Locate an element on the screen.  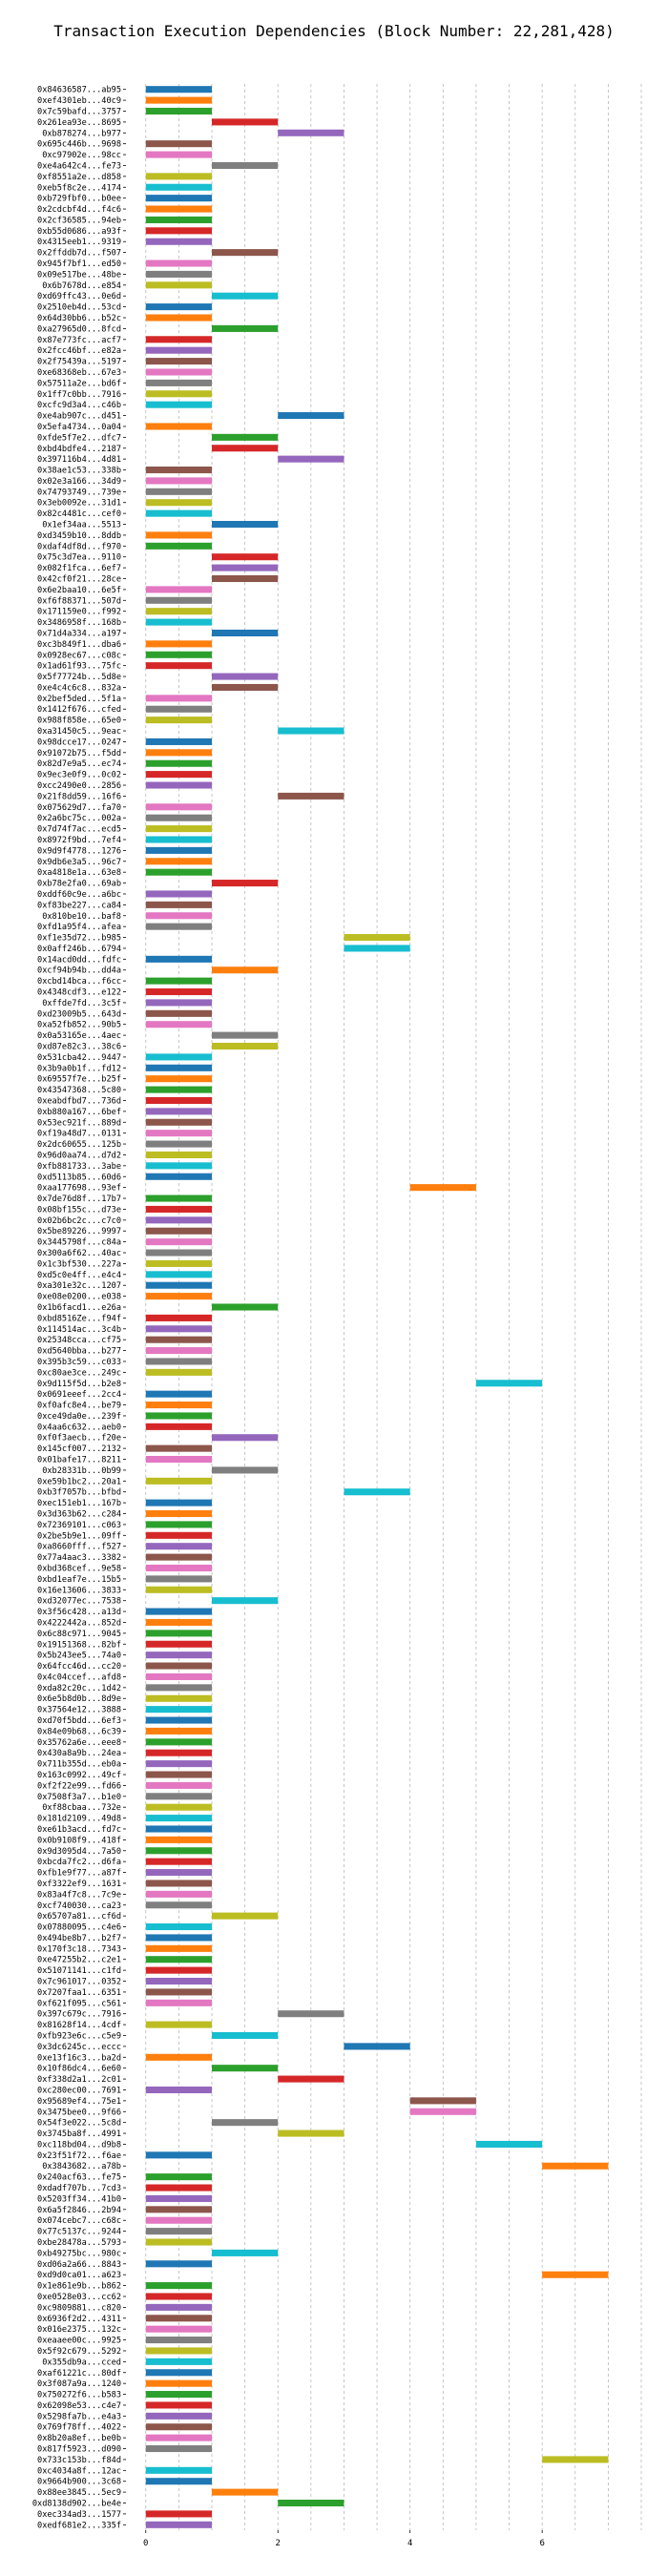
transaction-label: 0xa52fb852...90b5 is located at coordinates (79, 1025).